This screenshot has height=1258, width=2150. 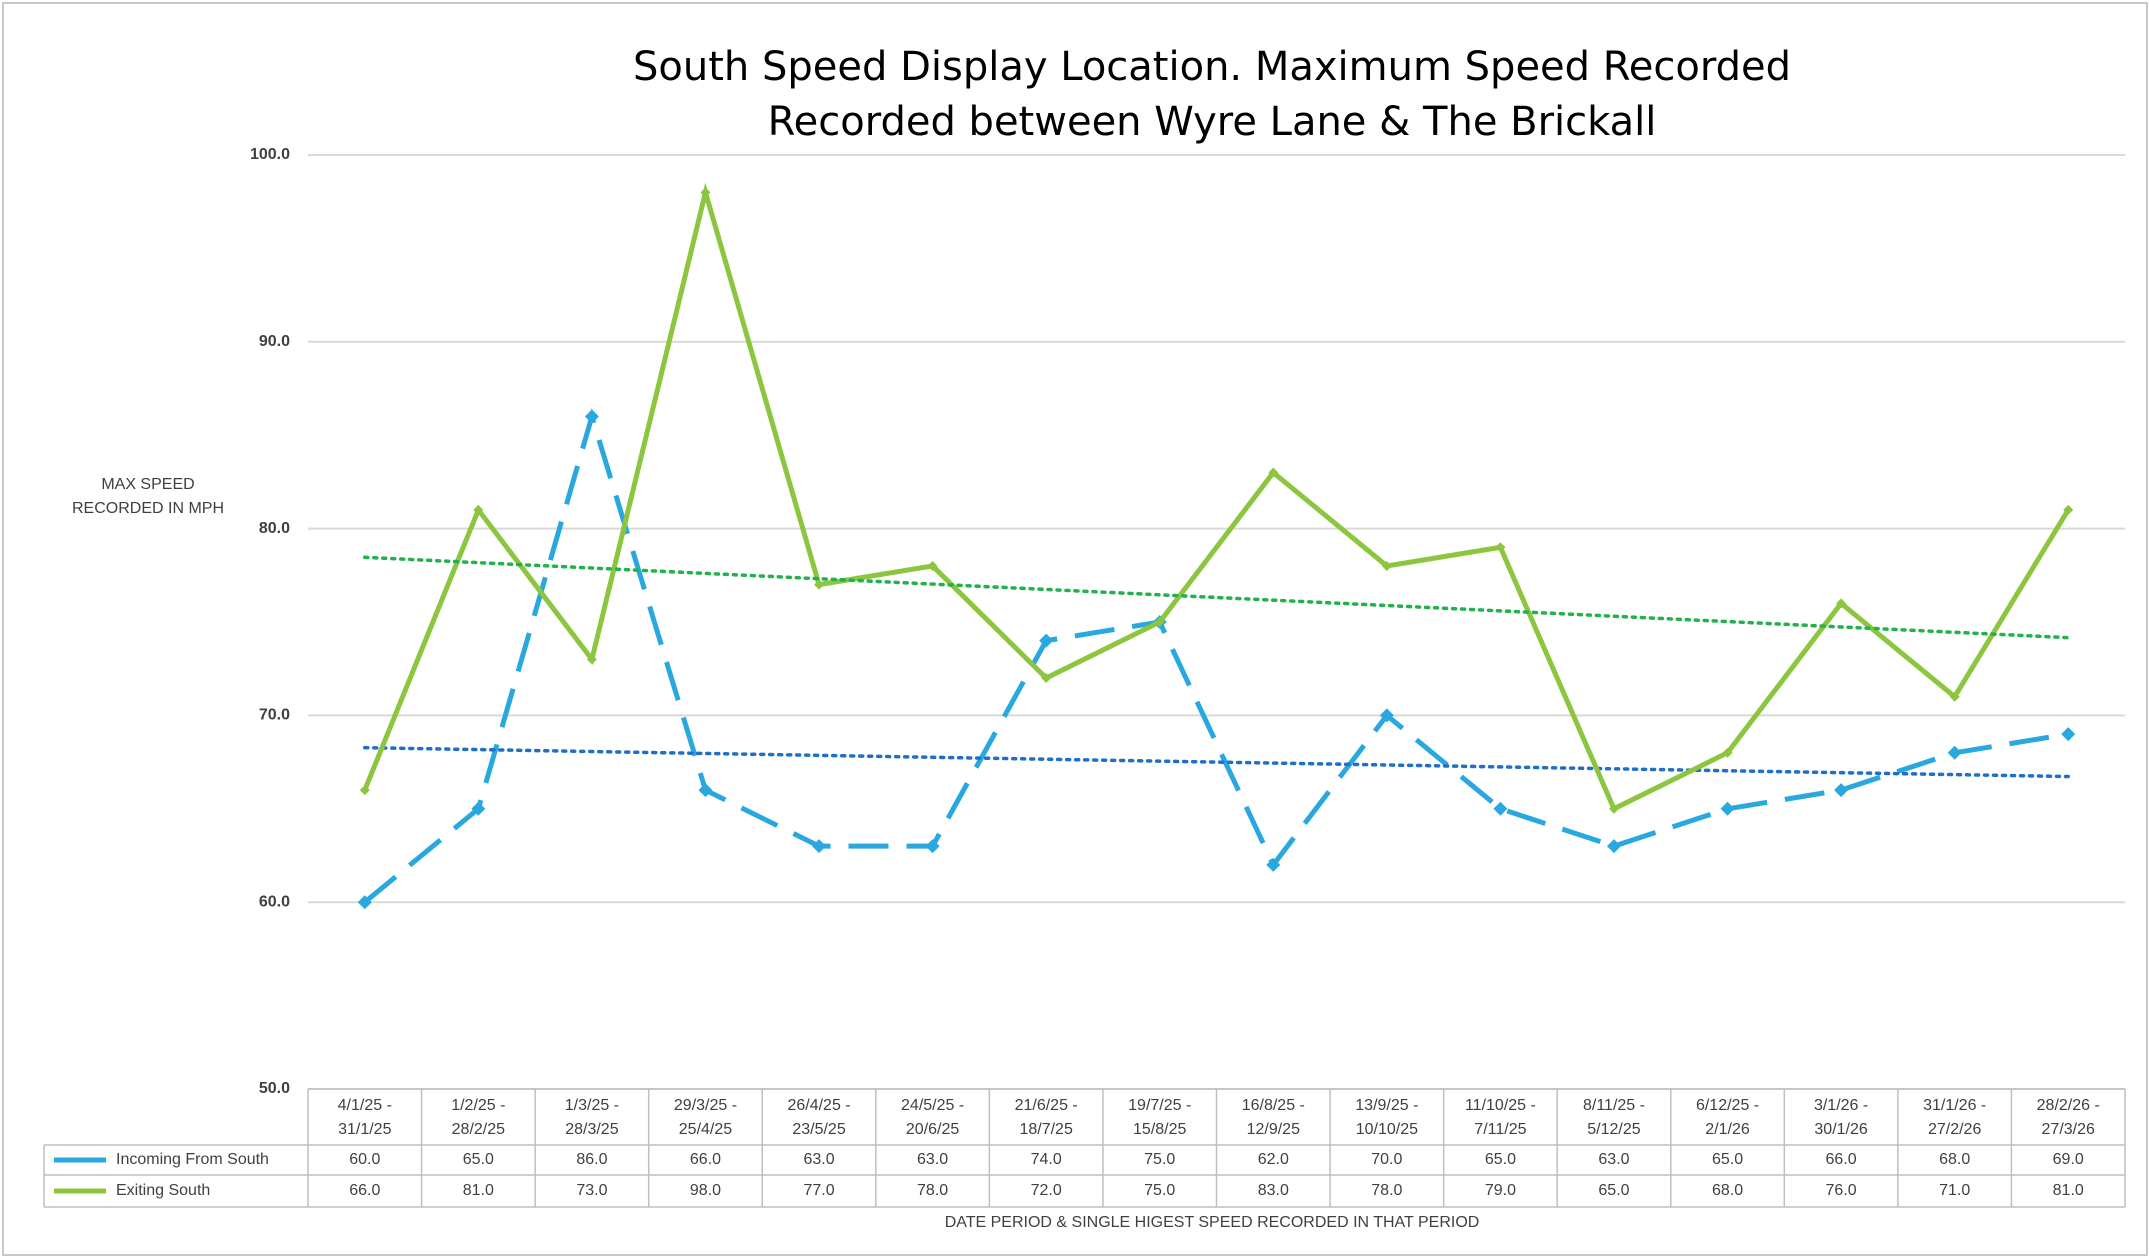 What do you see at coordinates (932, 1117) in the screenshot?
I see `x-tick-label: 24/5/25 -20/6/25` at bounding box center [932, 1117].